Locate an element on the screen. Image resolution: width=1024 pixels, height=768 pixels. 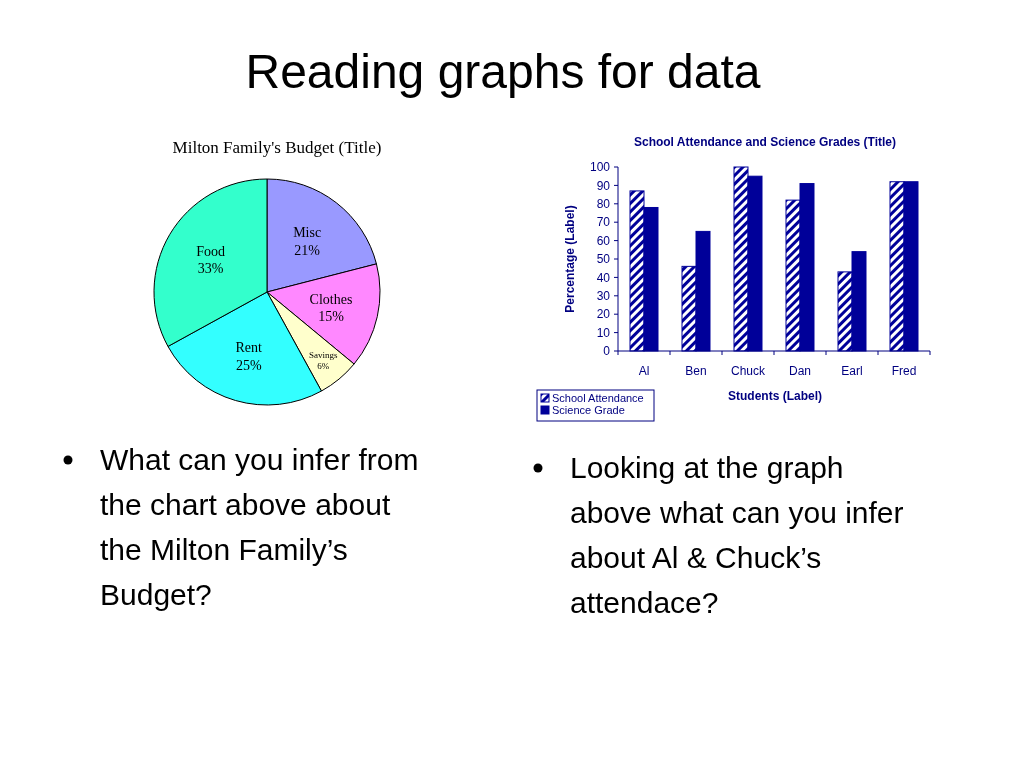
text: Looking at the graph above what can you infer about Al & Chuck’s attendace? is located at coordinates (737, 535).